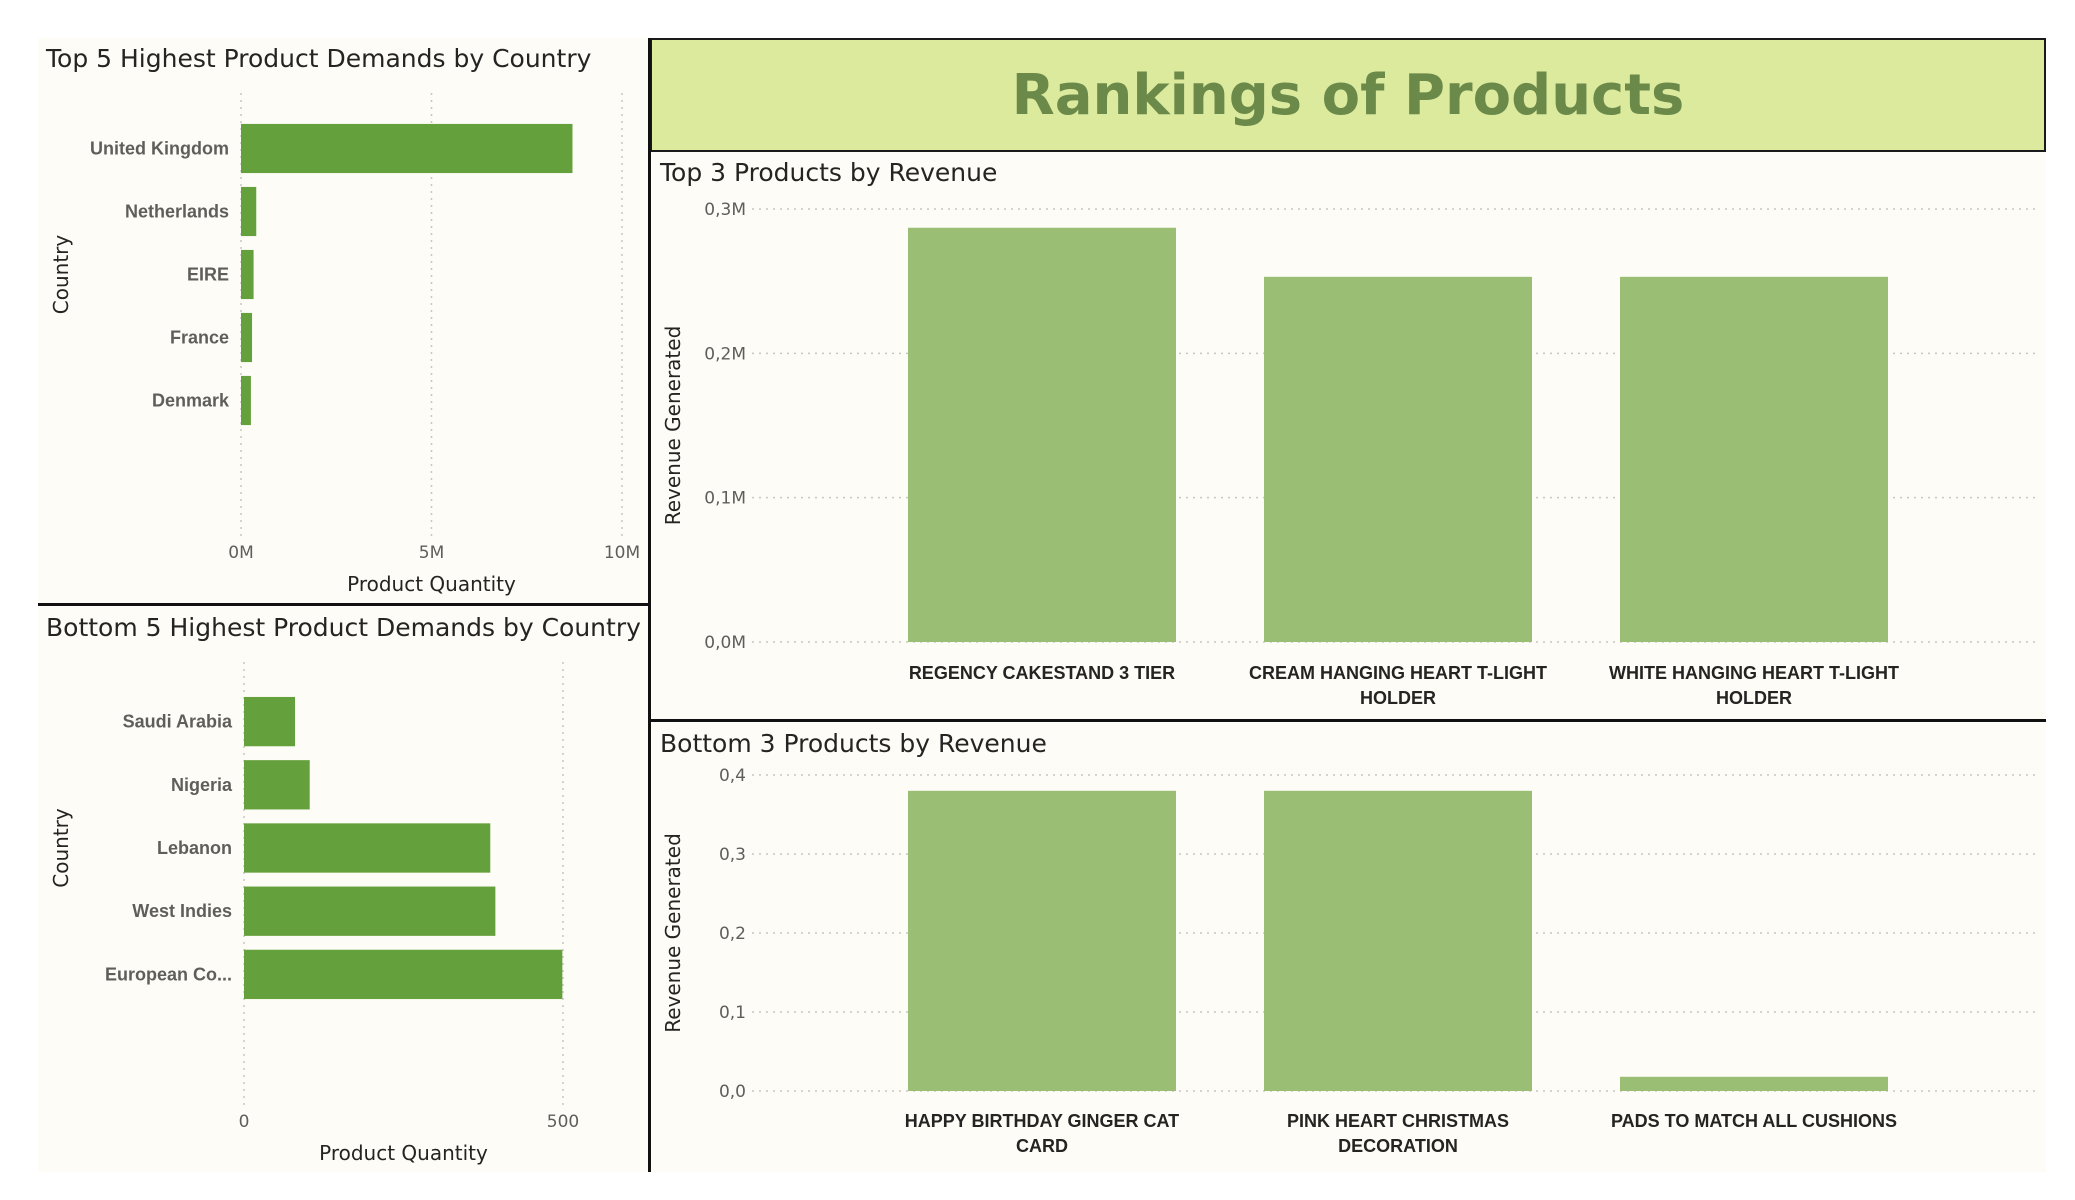 This screenshot has width=2075, height=1200. What do you see at coordinates (194, 848) in the screenshot?
I see `category-label: Lebanon` at bounding box center [194, 848].